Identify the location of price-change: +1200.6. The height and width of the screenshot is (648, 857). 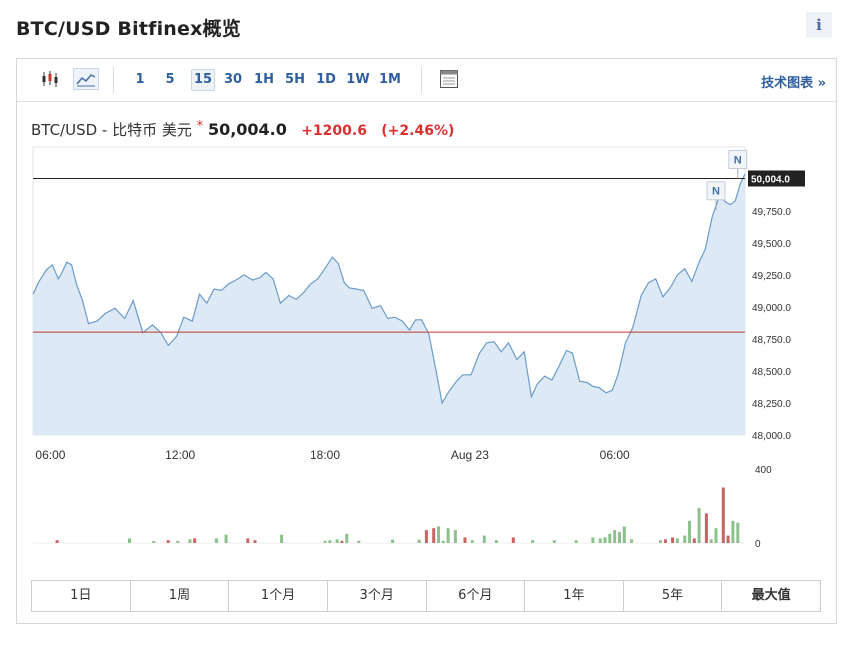
(334, 131).